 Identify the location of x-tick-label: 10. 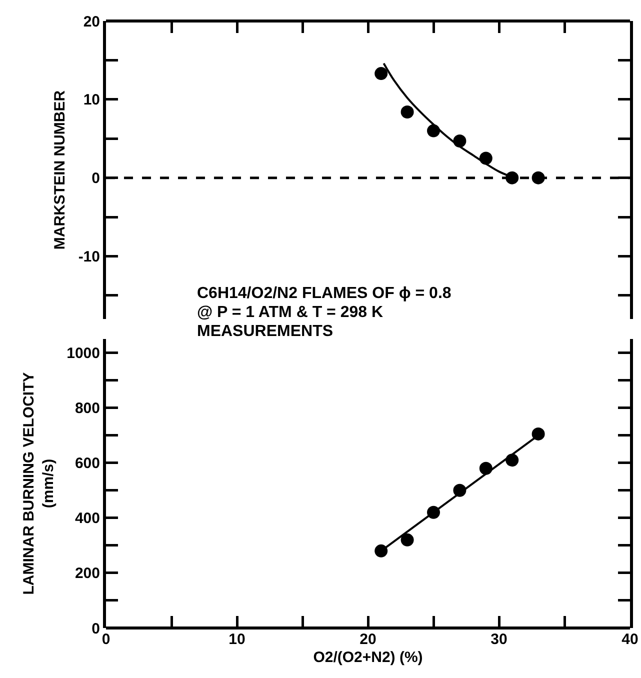
(237, 639).